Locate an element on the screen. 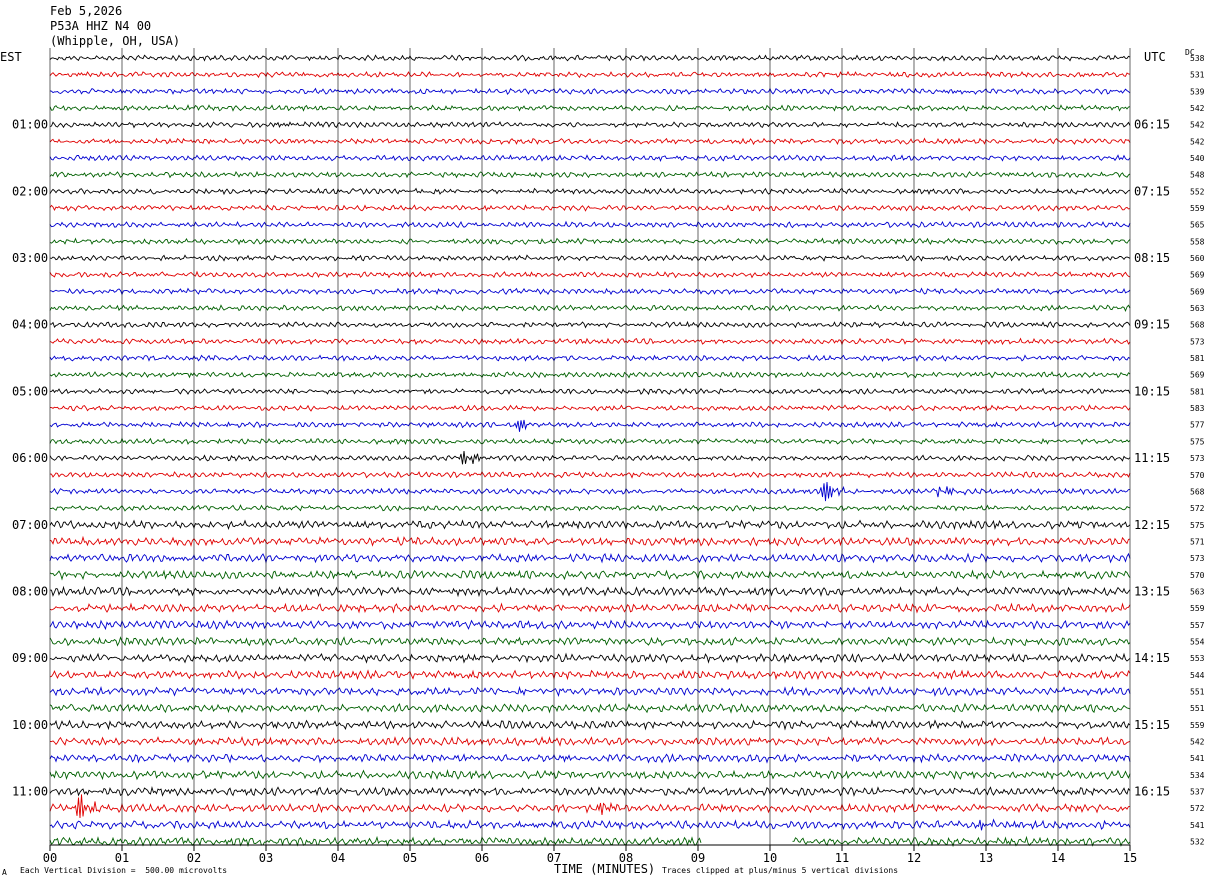 The image size is (1210, 886). dc-offset-4: 542 is located at coordinates (1197, 125).